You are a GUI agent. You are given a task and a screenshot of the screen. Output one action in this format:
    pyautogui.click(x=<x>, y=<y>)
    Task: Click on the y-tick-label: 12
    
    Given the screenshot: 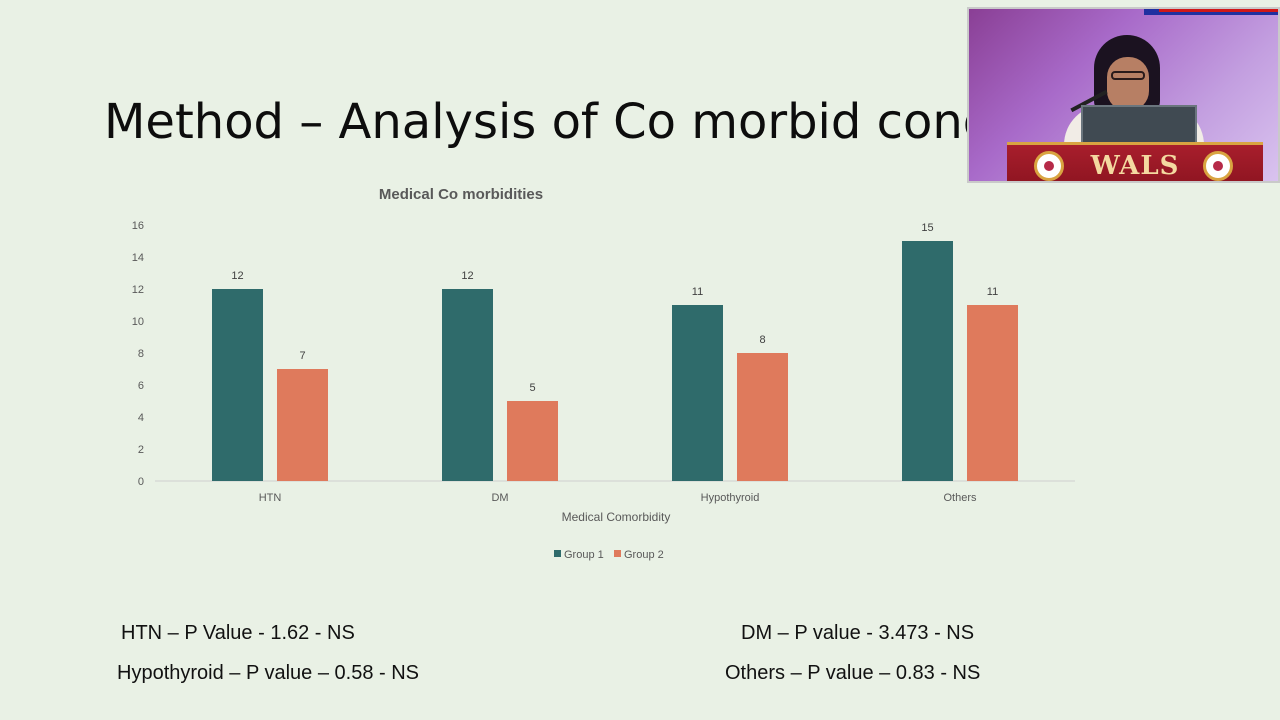 What is the action you would take?
    pyautogui.click(x=138, y=290)
    